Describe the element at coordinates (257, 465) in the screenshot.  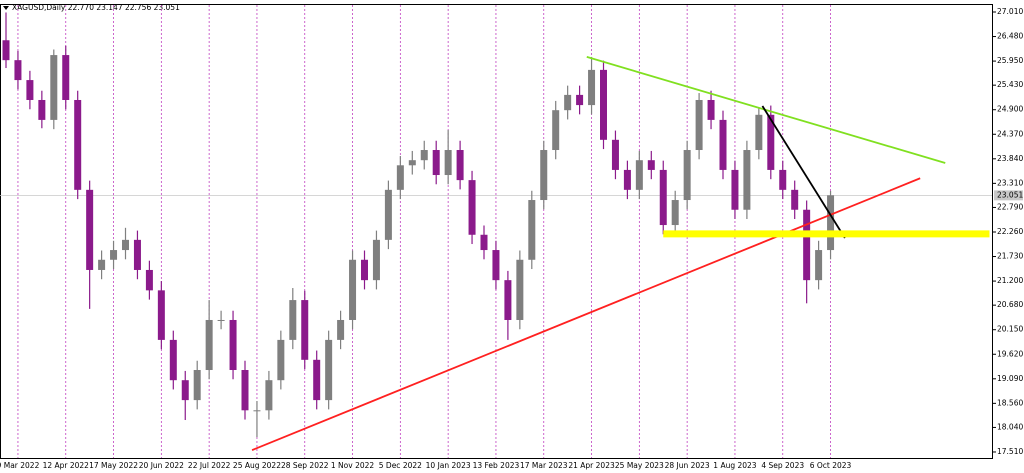
I see `x-tick-label: 25 Aug 2022` at that location.